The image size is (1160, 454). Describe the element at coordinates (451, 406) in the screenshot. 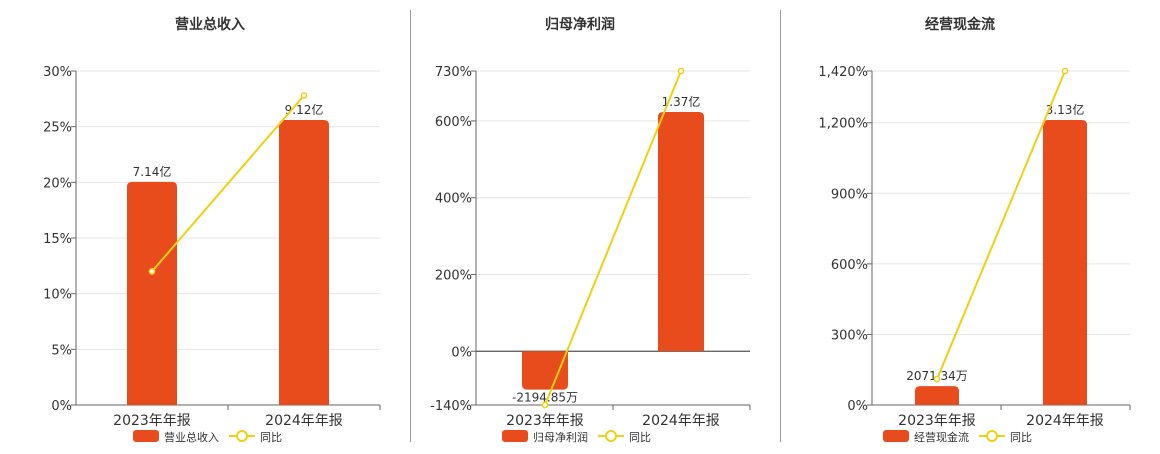

I see `y-tick-label: -140%` at that location.